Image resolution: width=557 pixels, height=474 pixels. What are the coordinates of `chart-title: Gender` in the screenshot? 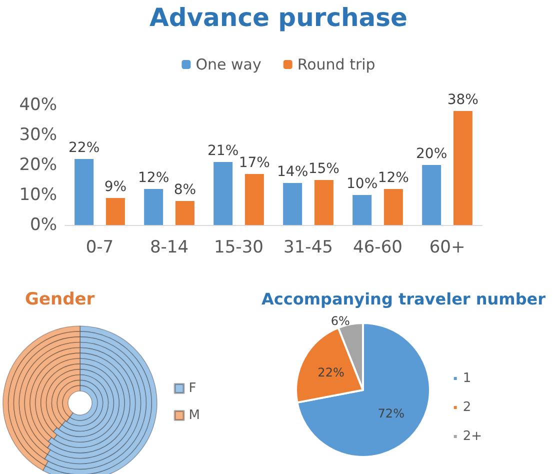 It's located at (60, 300).